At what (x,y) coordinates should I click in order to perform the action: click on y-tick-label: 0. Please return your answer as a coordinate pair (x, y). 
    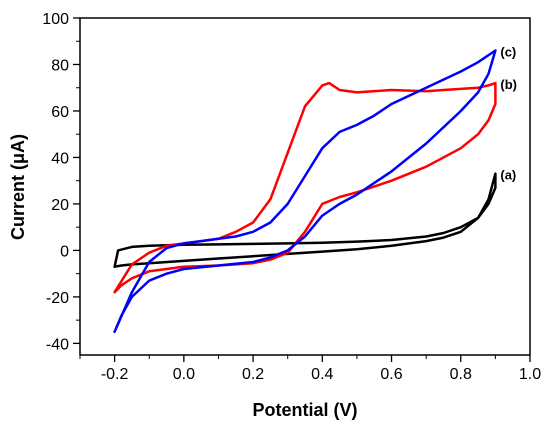
    Looking at the image, I should click on (64, 251).